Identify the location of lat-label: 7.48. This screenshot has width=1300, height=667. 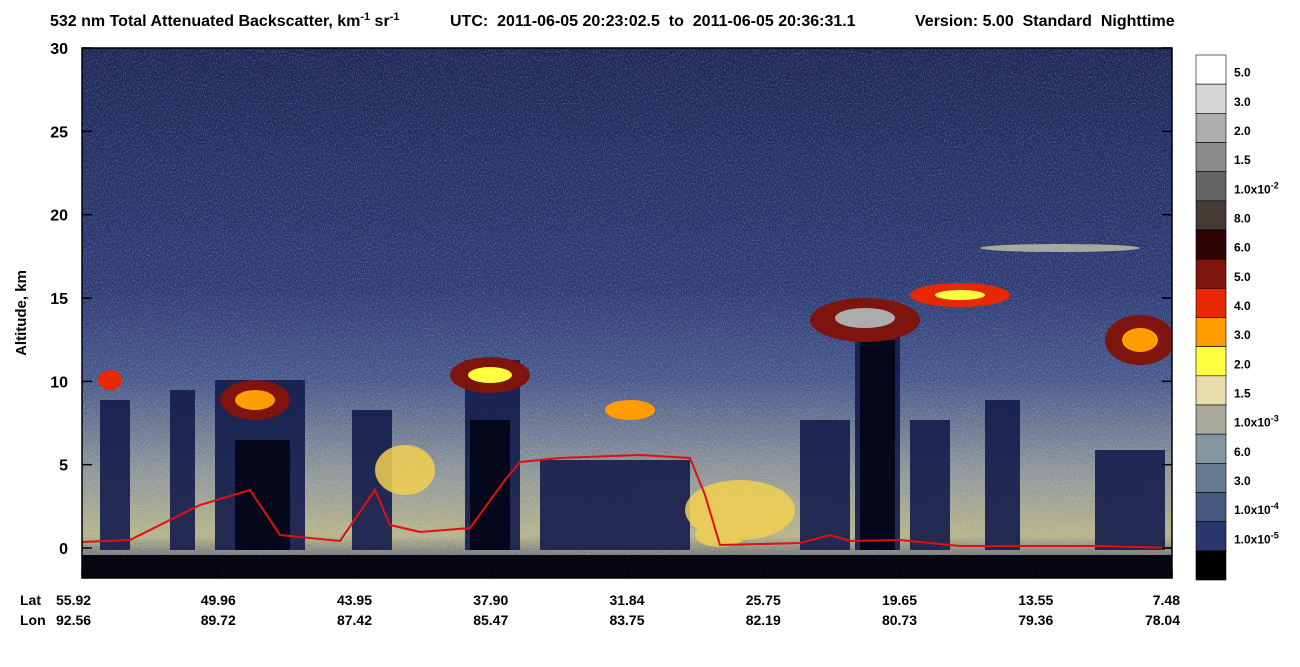
(1166, 600).